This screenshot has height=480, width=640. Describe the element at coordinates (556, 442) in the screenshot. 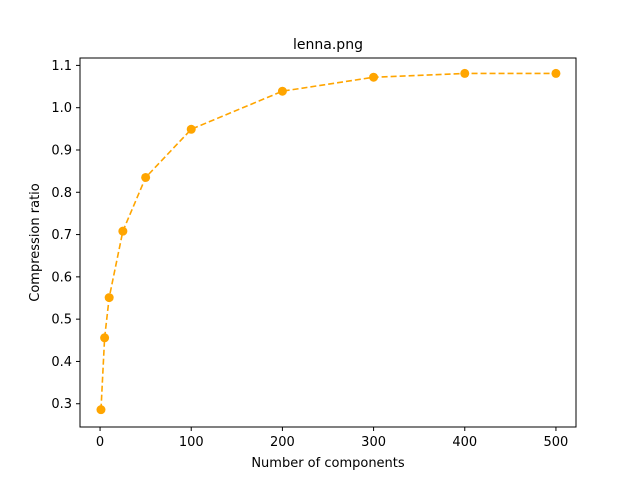

I see `x-tick-label: 500` at that location.